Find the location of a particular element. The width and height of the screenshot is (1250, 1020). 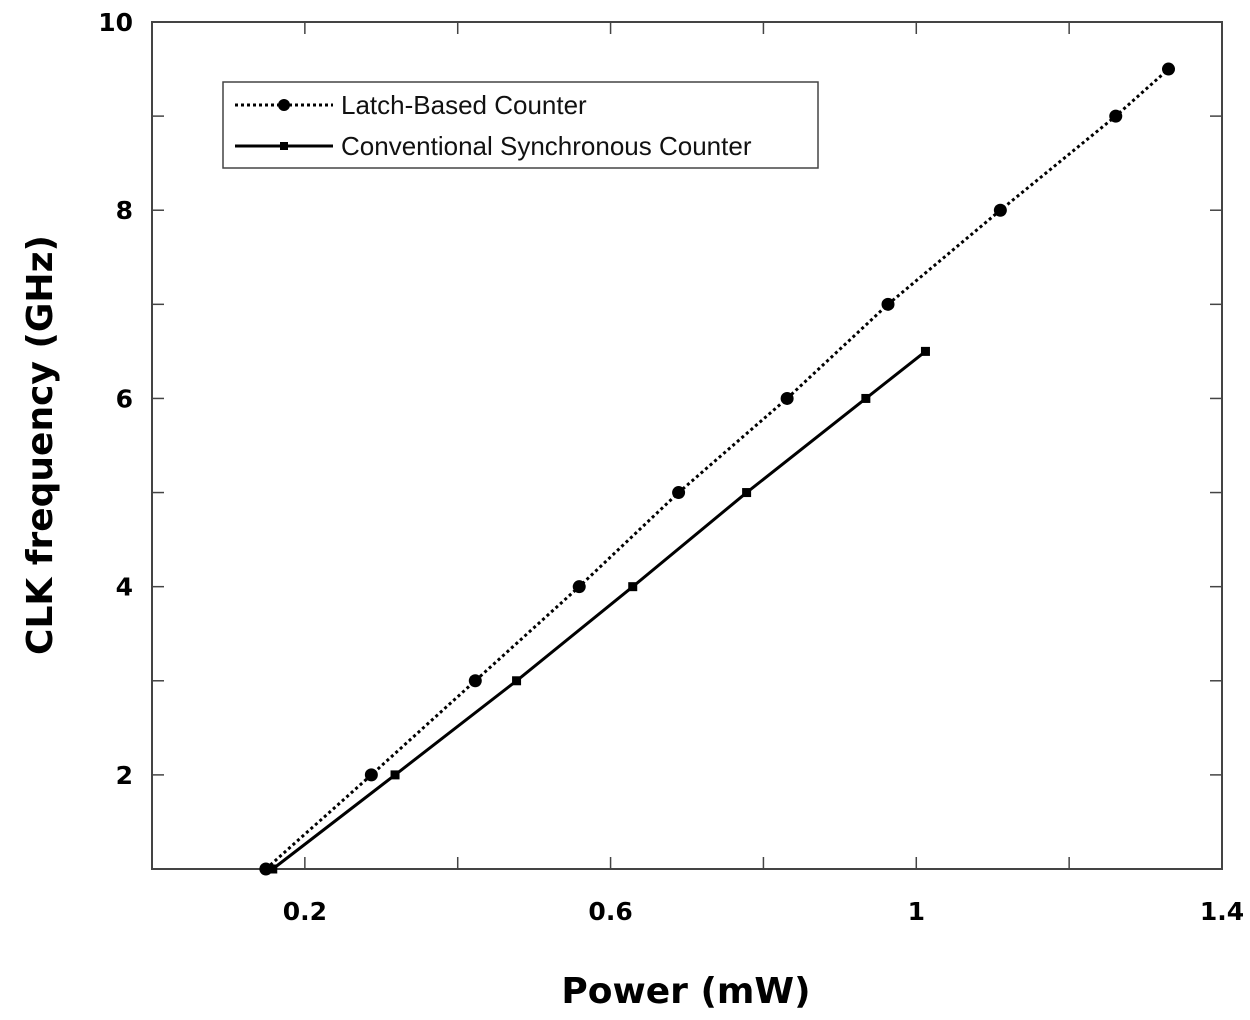

y-tick-label: 10 is located at coordinates (115, 22).